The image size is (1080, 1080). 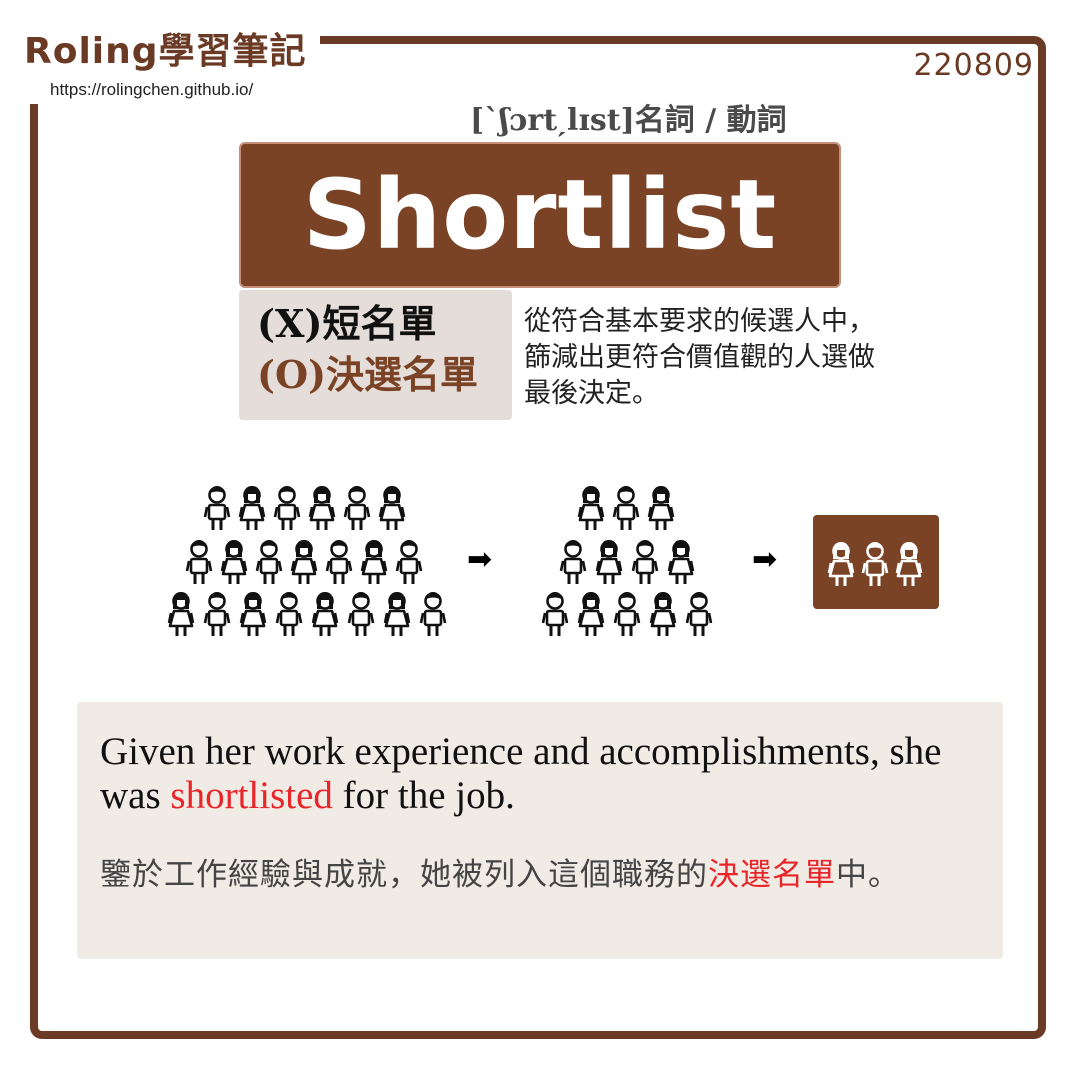 I want to click on correct-meaning: (O)決選名單, so click(x=368, y=374).